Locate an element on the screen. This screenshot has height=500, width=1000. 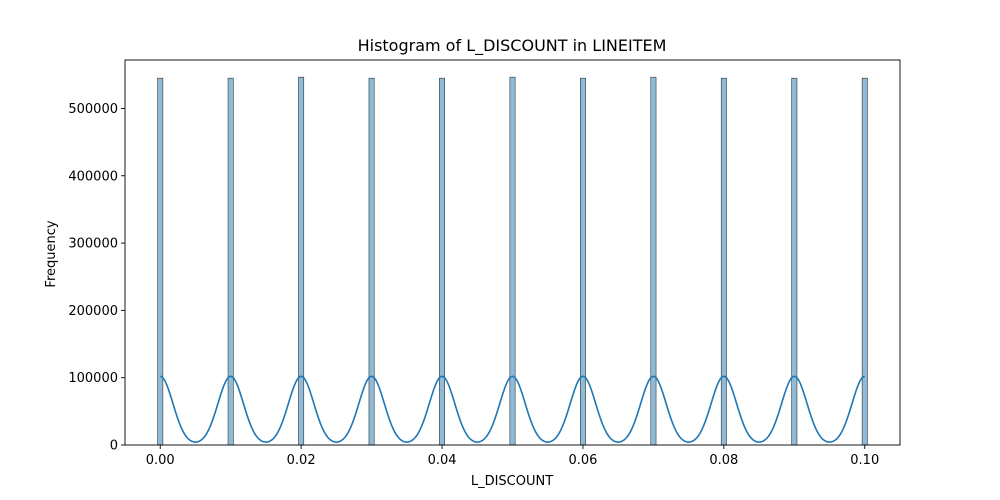
x-tick-label: 0.02 is located at coordinates (301, 460).